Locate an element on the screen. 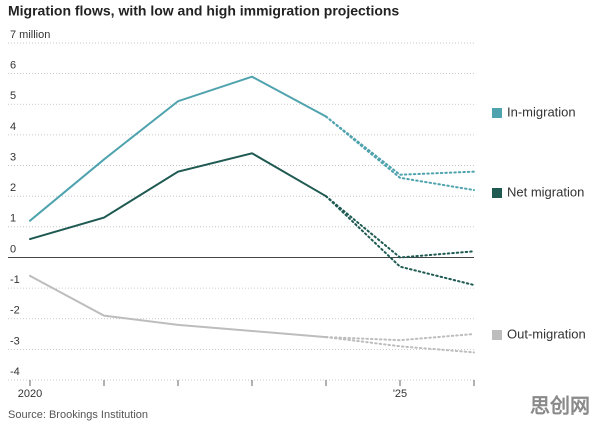 This screenshot has height=424, width=596. y-tick-label: 3 is located at coordinates (13, 157).